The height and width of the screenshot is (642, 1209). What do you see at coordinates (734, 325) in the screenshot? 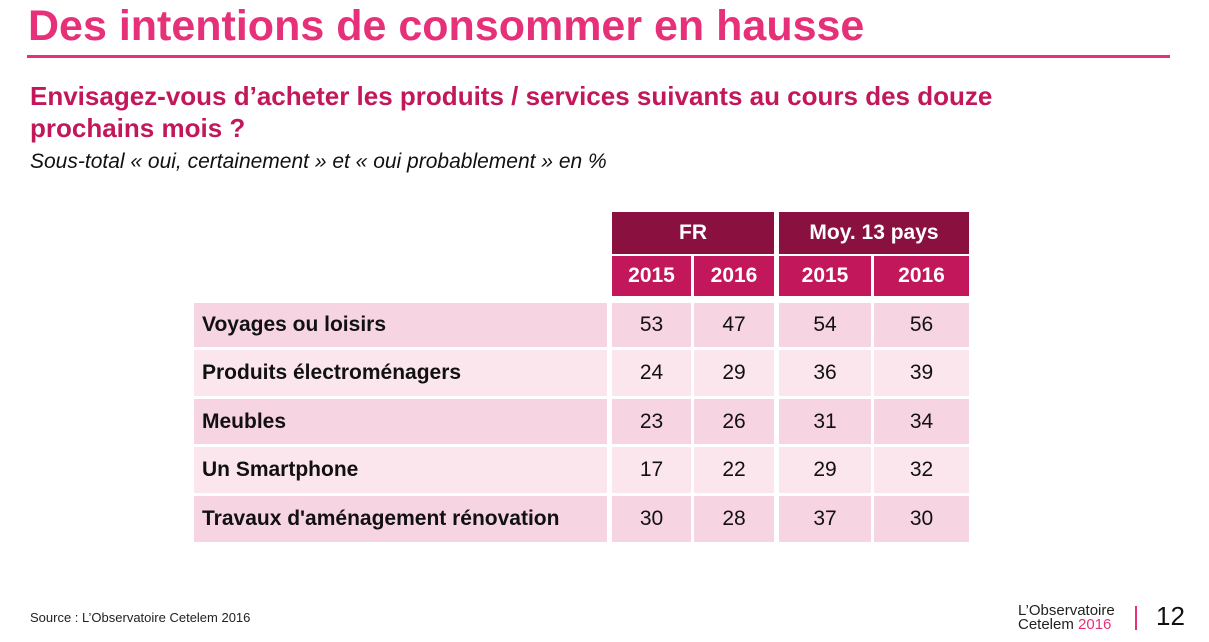
I see `table-cell: 47` at bounding box center [734, 325].